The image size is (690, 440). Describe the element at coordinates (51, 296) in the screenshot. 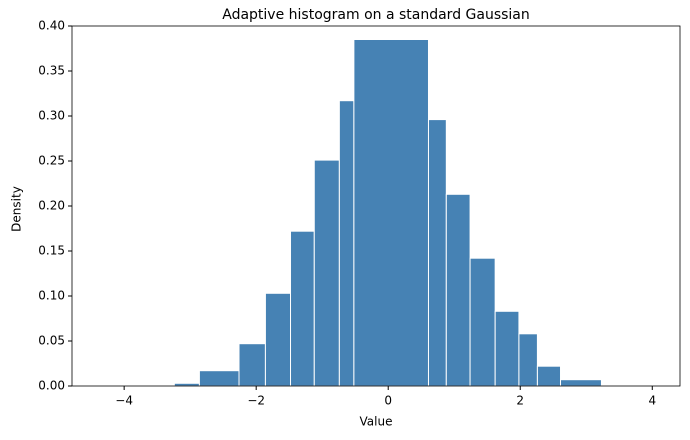

I see `y-tick-label: 0.10` at that location.